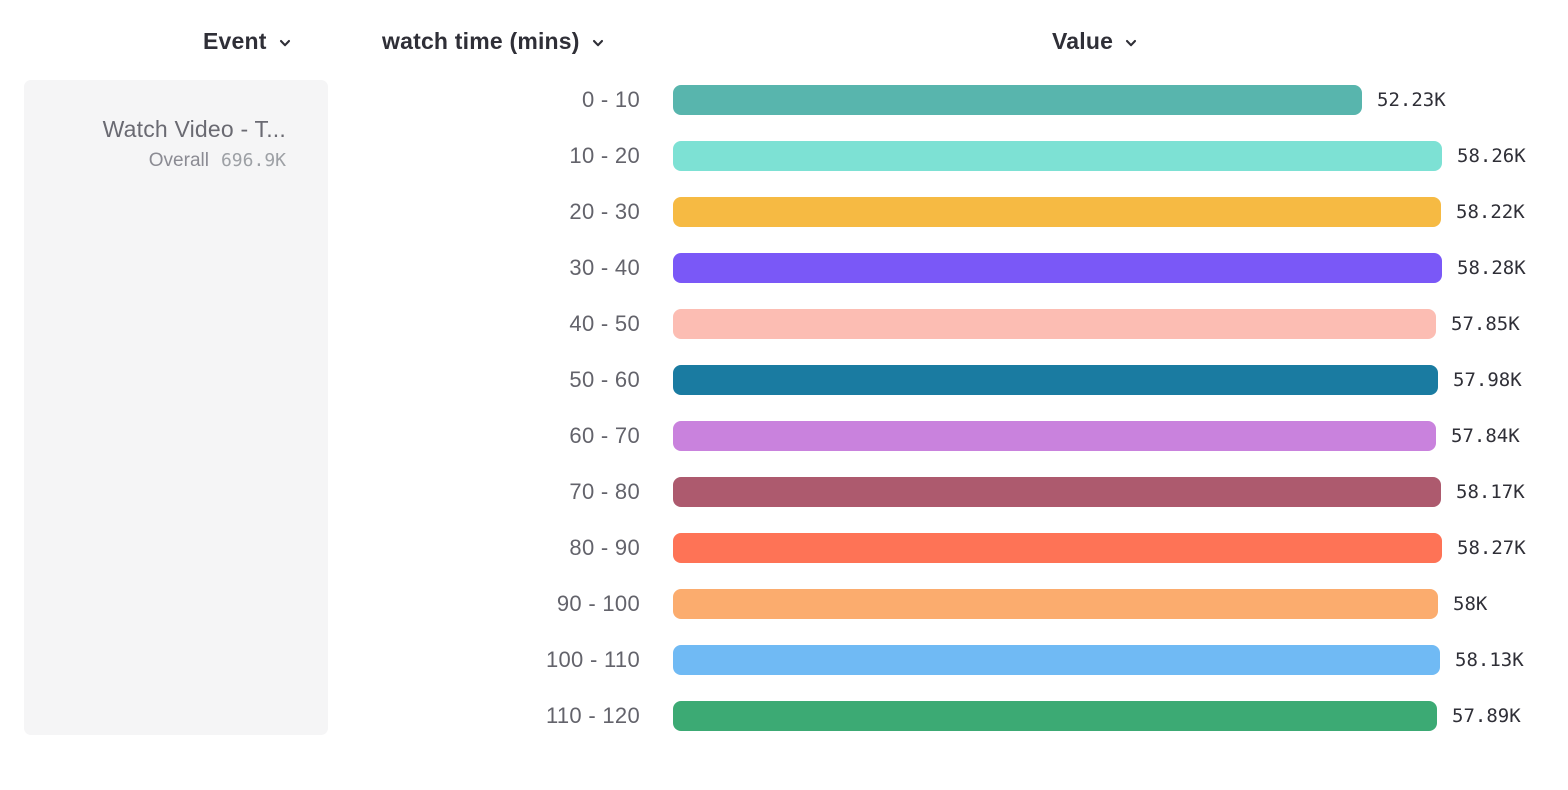 This screenshot has height=790, width=1568. I want to click on value-label: 58.17K, so click(1490, 492).